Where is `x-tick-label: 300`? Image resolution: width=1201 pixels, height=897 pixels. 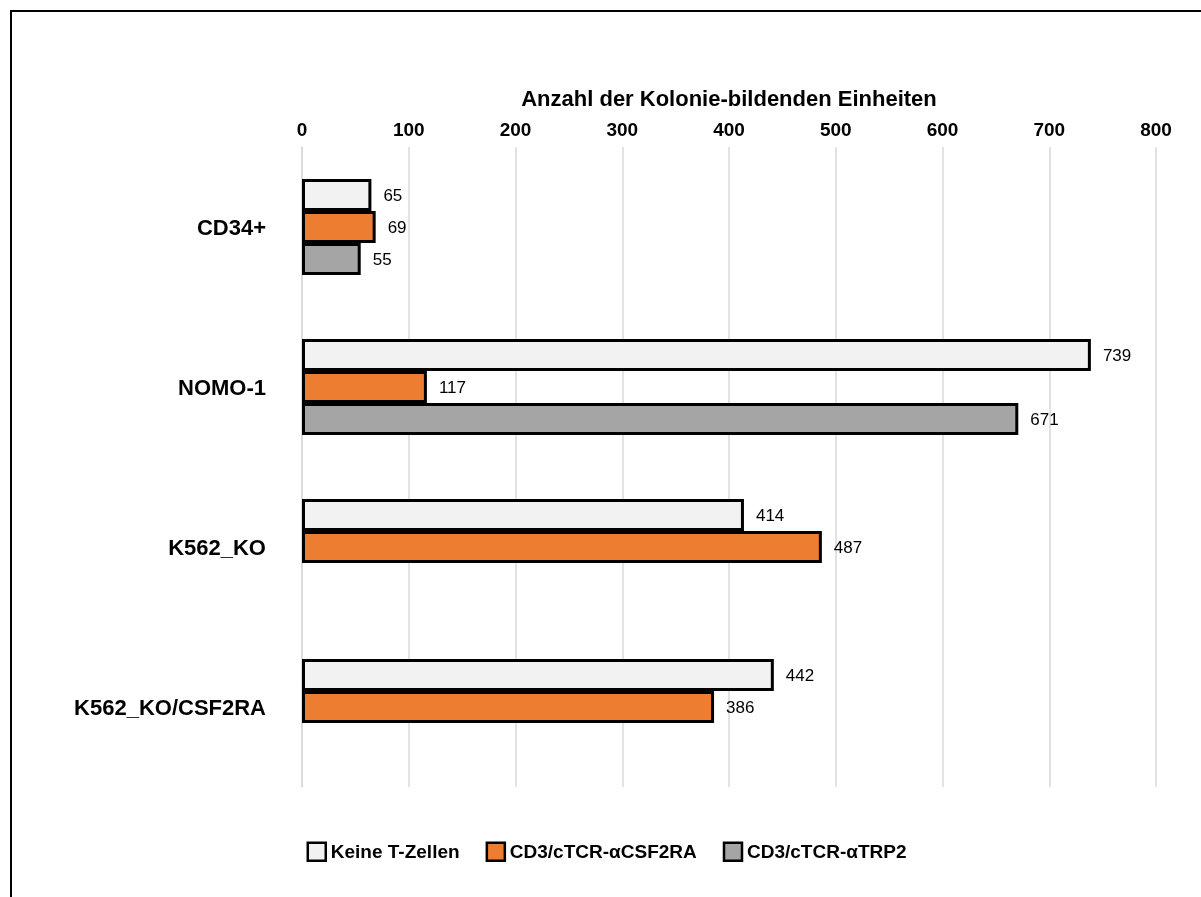 x-tick-label: 300 is located at coordinates (622, 129).